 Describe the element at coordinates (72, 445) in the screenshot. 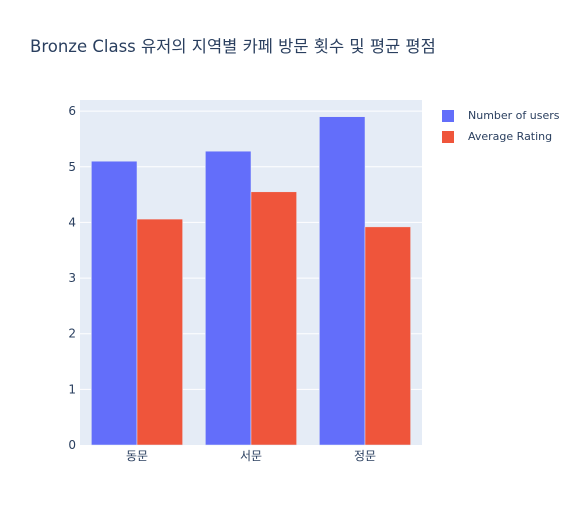

I see `y-tick-label: 0` at that location.